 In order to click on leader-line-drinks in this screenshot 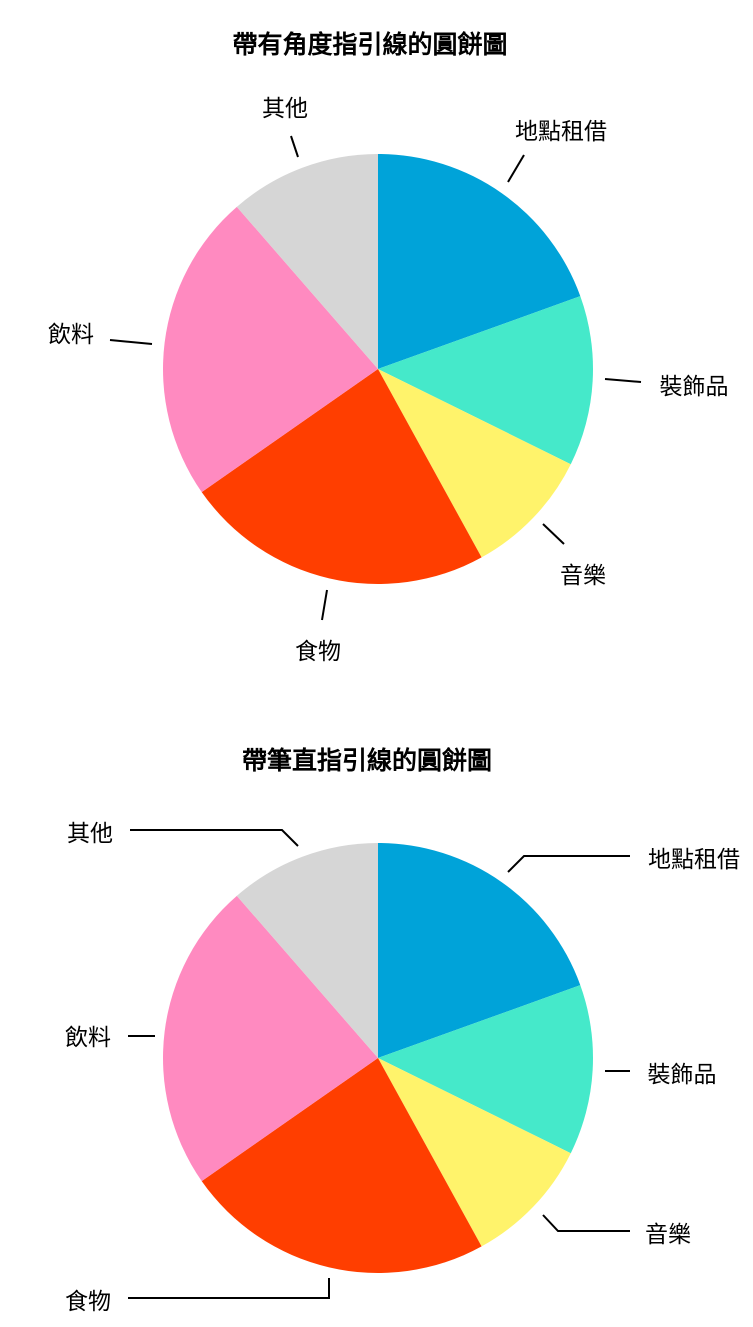, I will do `click(131, 342)`.